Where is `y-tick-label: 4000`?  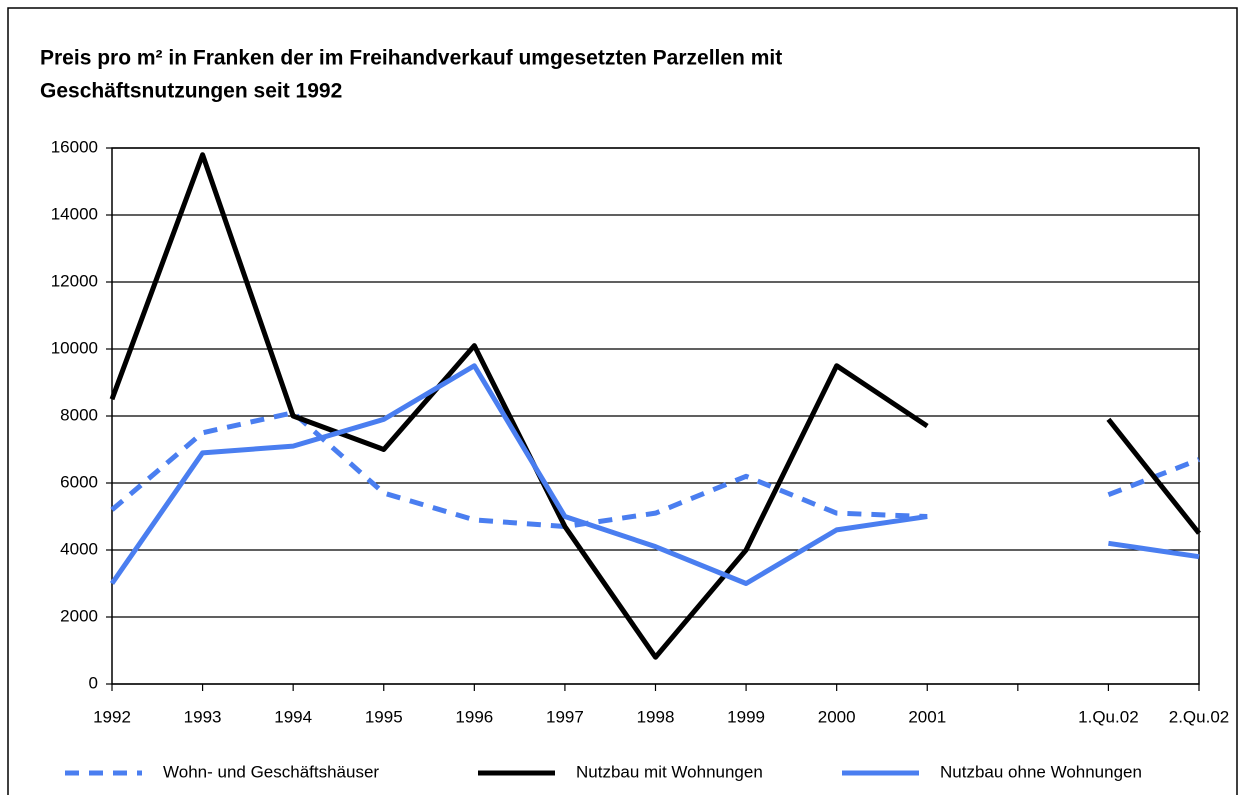
y-tick-label: 4000 is located at coordinates (79, 548).